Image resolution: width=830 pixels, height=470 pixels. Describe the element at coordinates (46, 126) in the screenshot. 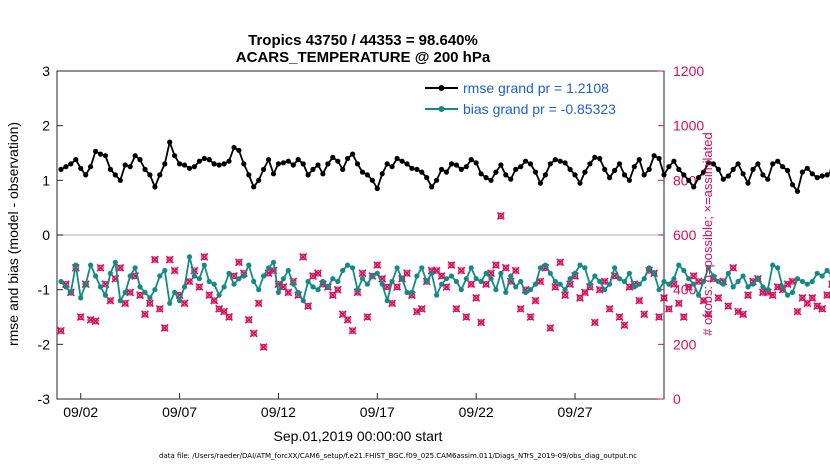

I see `y-tick-label: 2` at that location.